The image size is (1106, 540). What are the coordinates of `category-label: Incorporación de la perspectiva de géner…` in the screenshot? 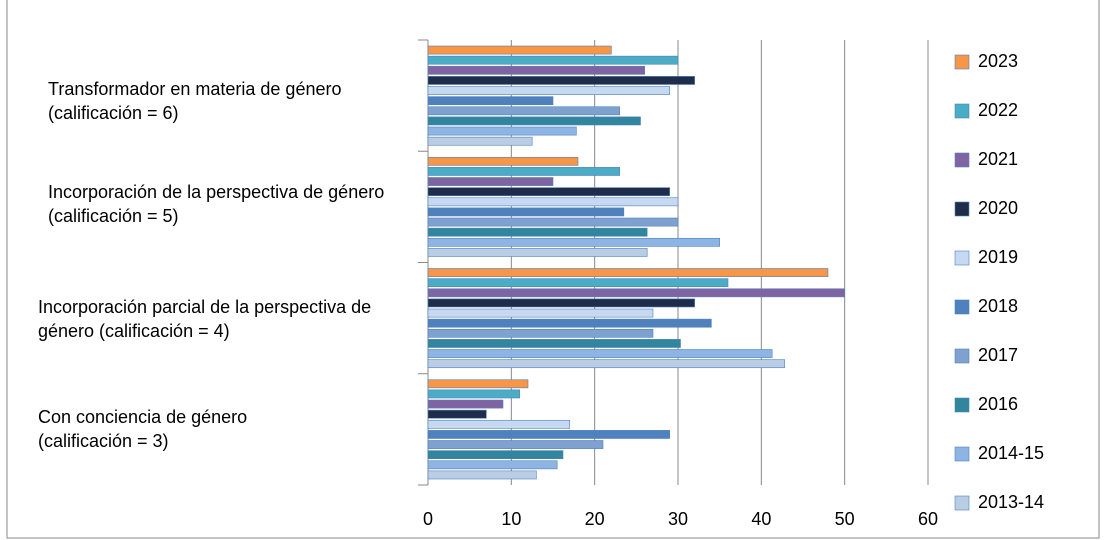 It's located at (216, 204).